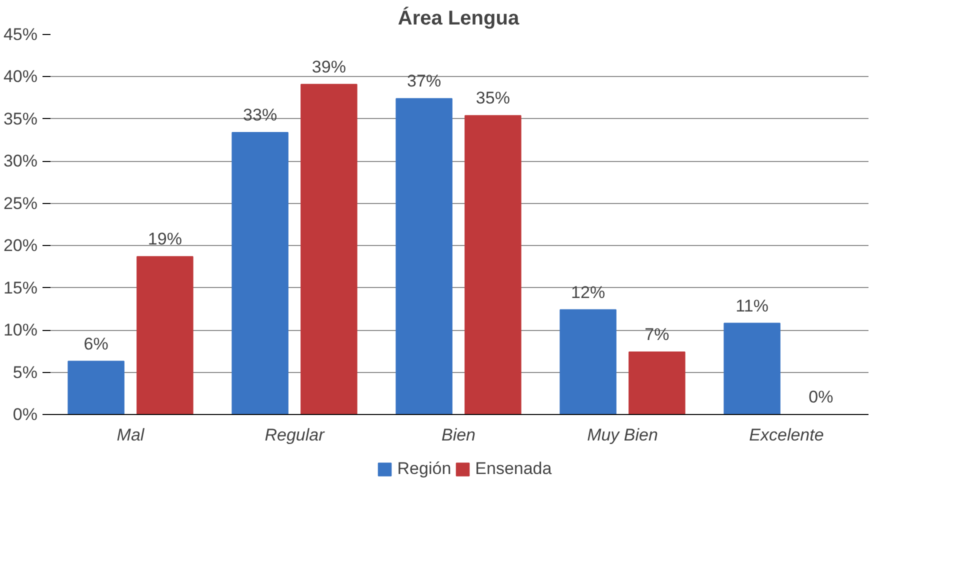  Describe the element at coordinates (25, 414) in the screenshot. I see `y-tick-label: 0%` at that location.